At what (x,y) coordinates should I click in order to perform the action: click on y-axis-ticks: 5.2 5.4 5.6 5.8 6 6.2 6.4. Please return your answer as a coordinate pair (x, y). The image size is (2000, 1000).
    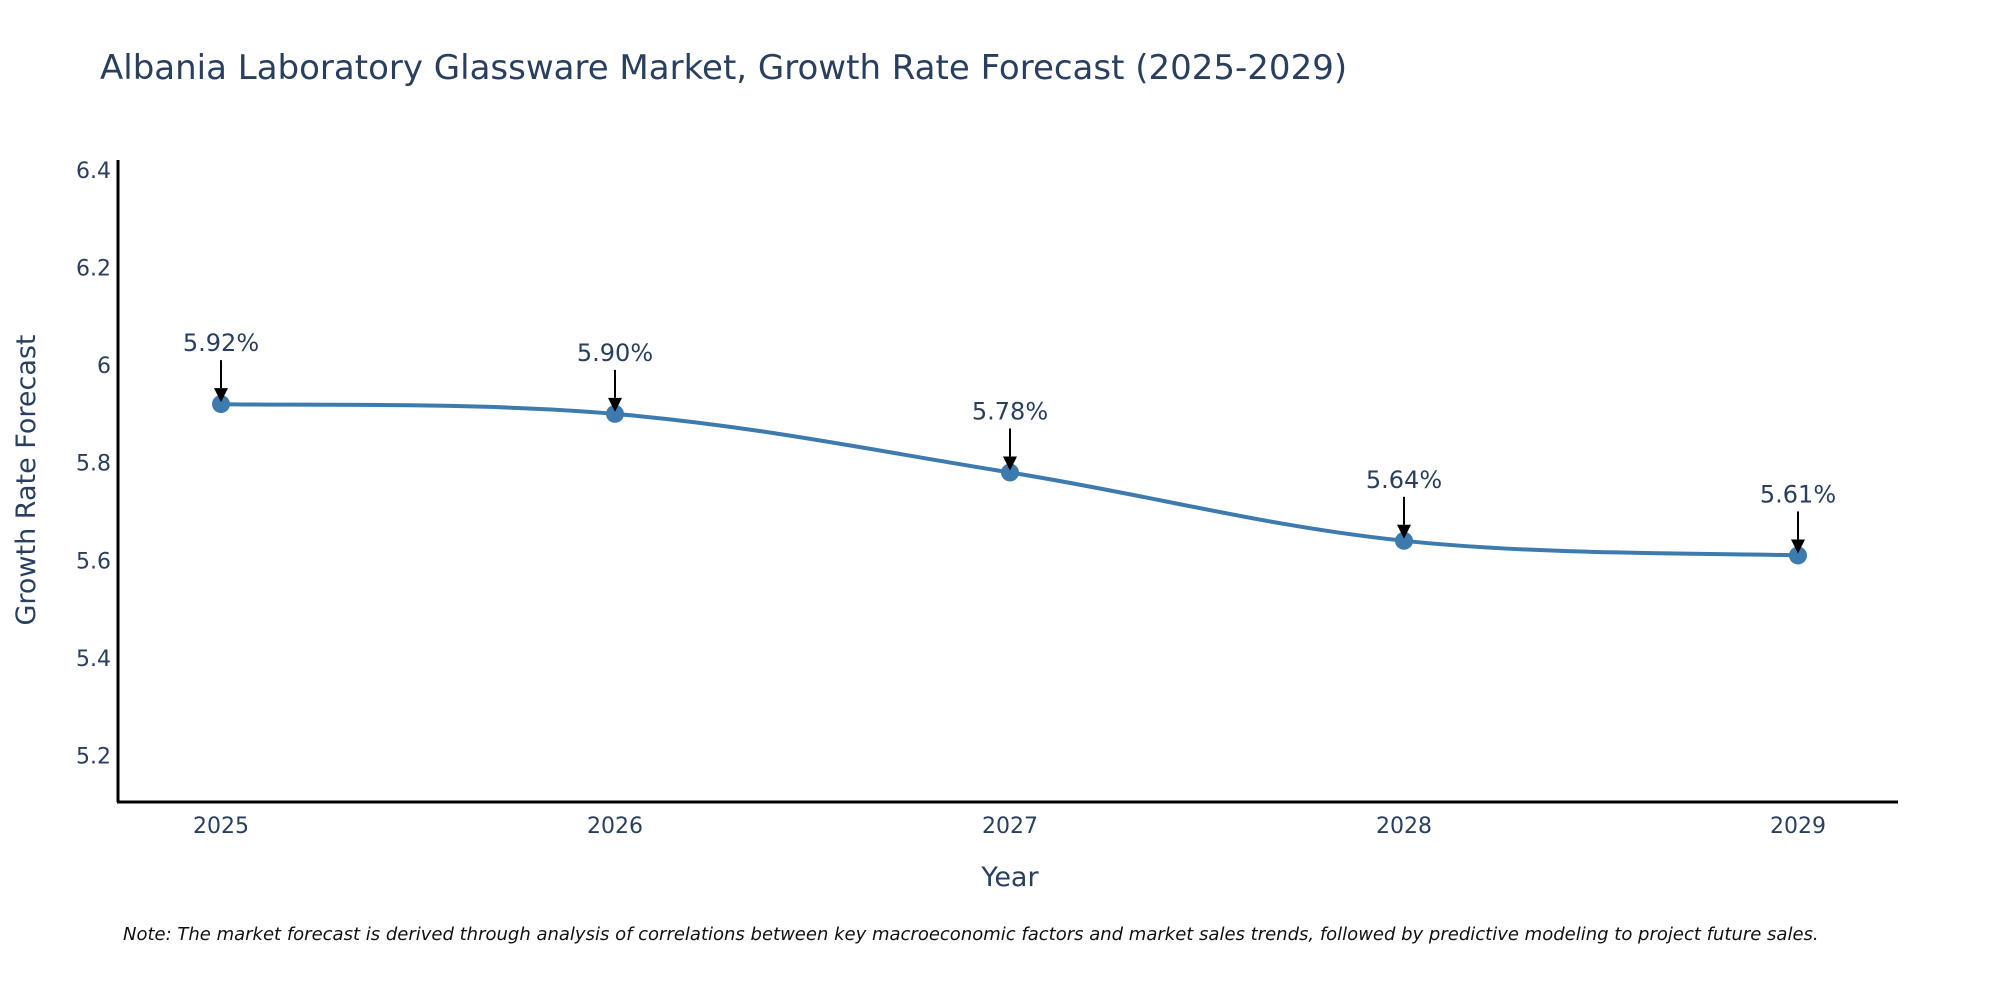
    Looking at the image, I should click on (93, 464).